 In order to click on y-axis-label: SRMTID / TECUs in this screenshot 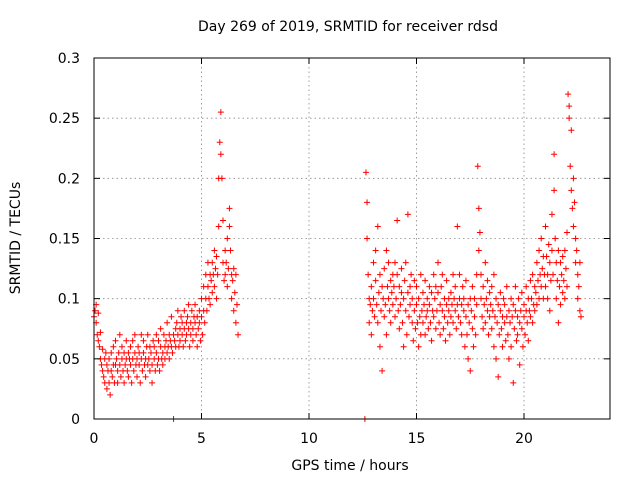, I will do `click(16, 238)`.